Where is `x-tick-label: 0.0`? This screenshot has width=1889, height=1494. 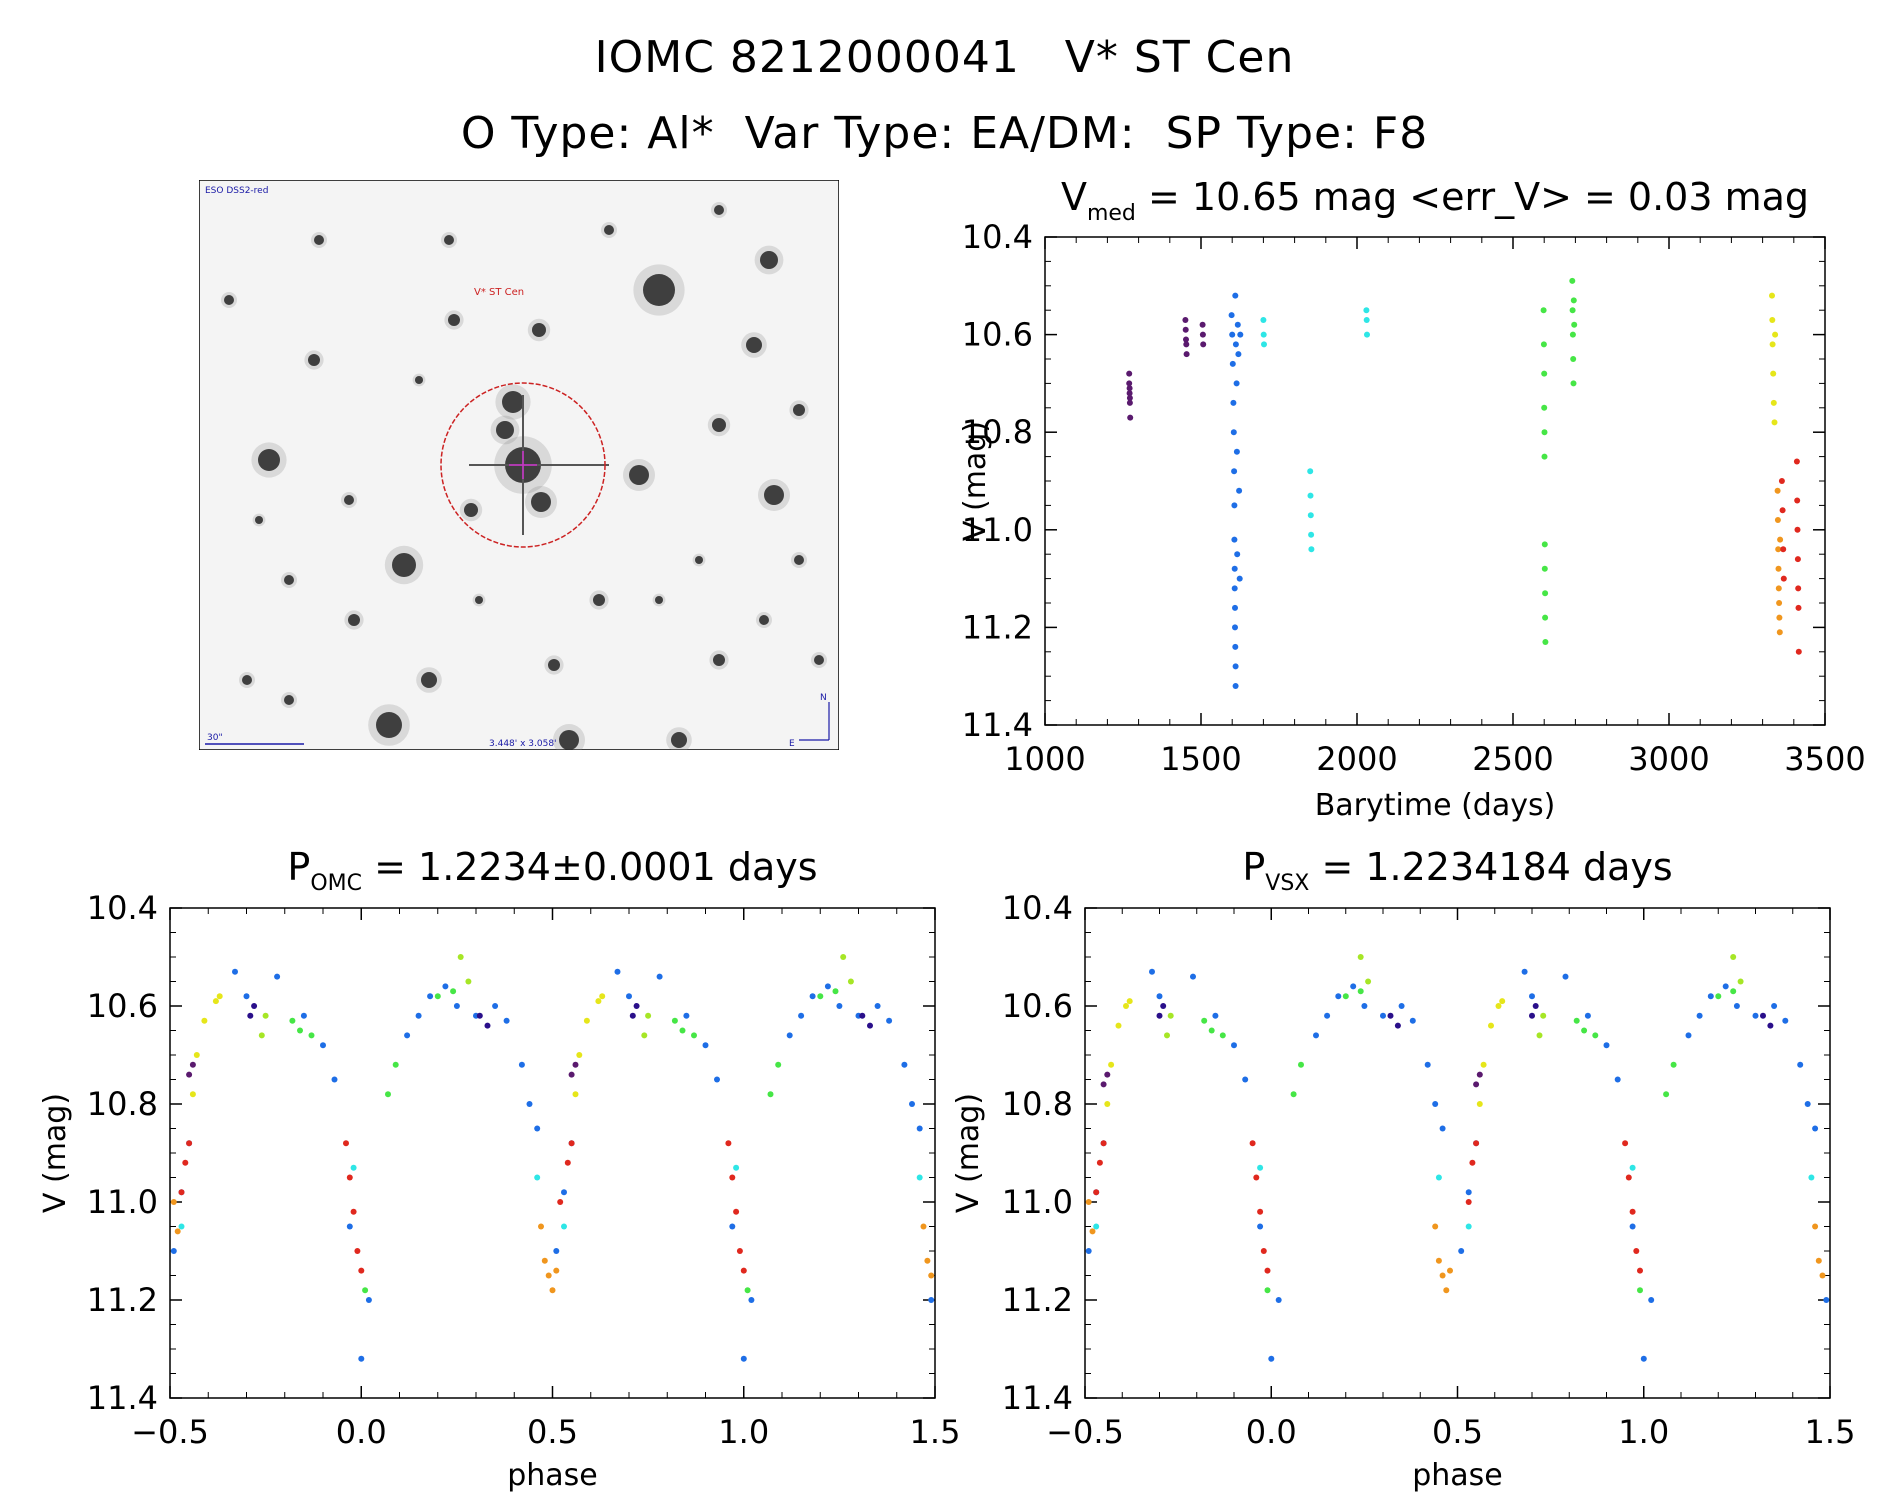
x-tick-label: 0.0 is located at coordinates (1271, 1432).